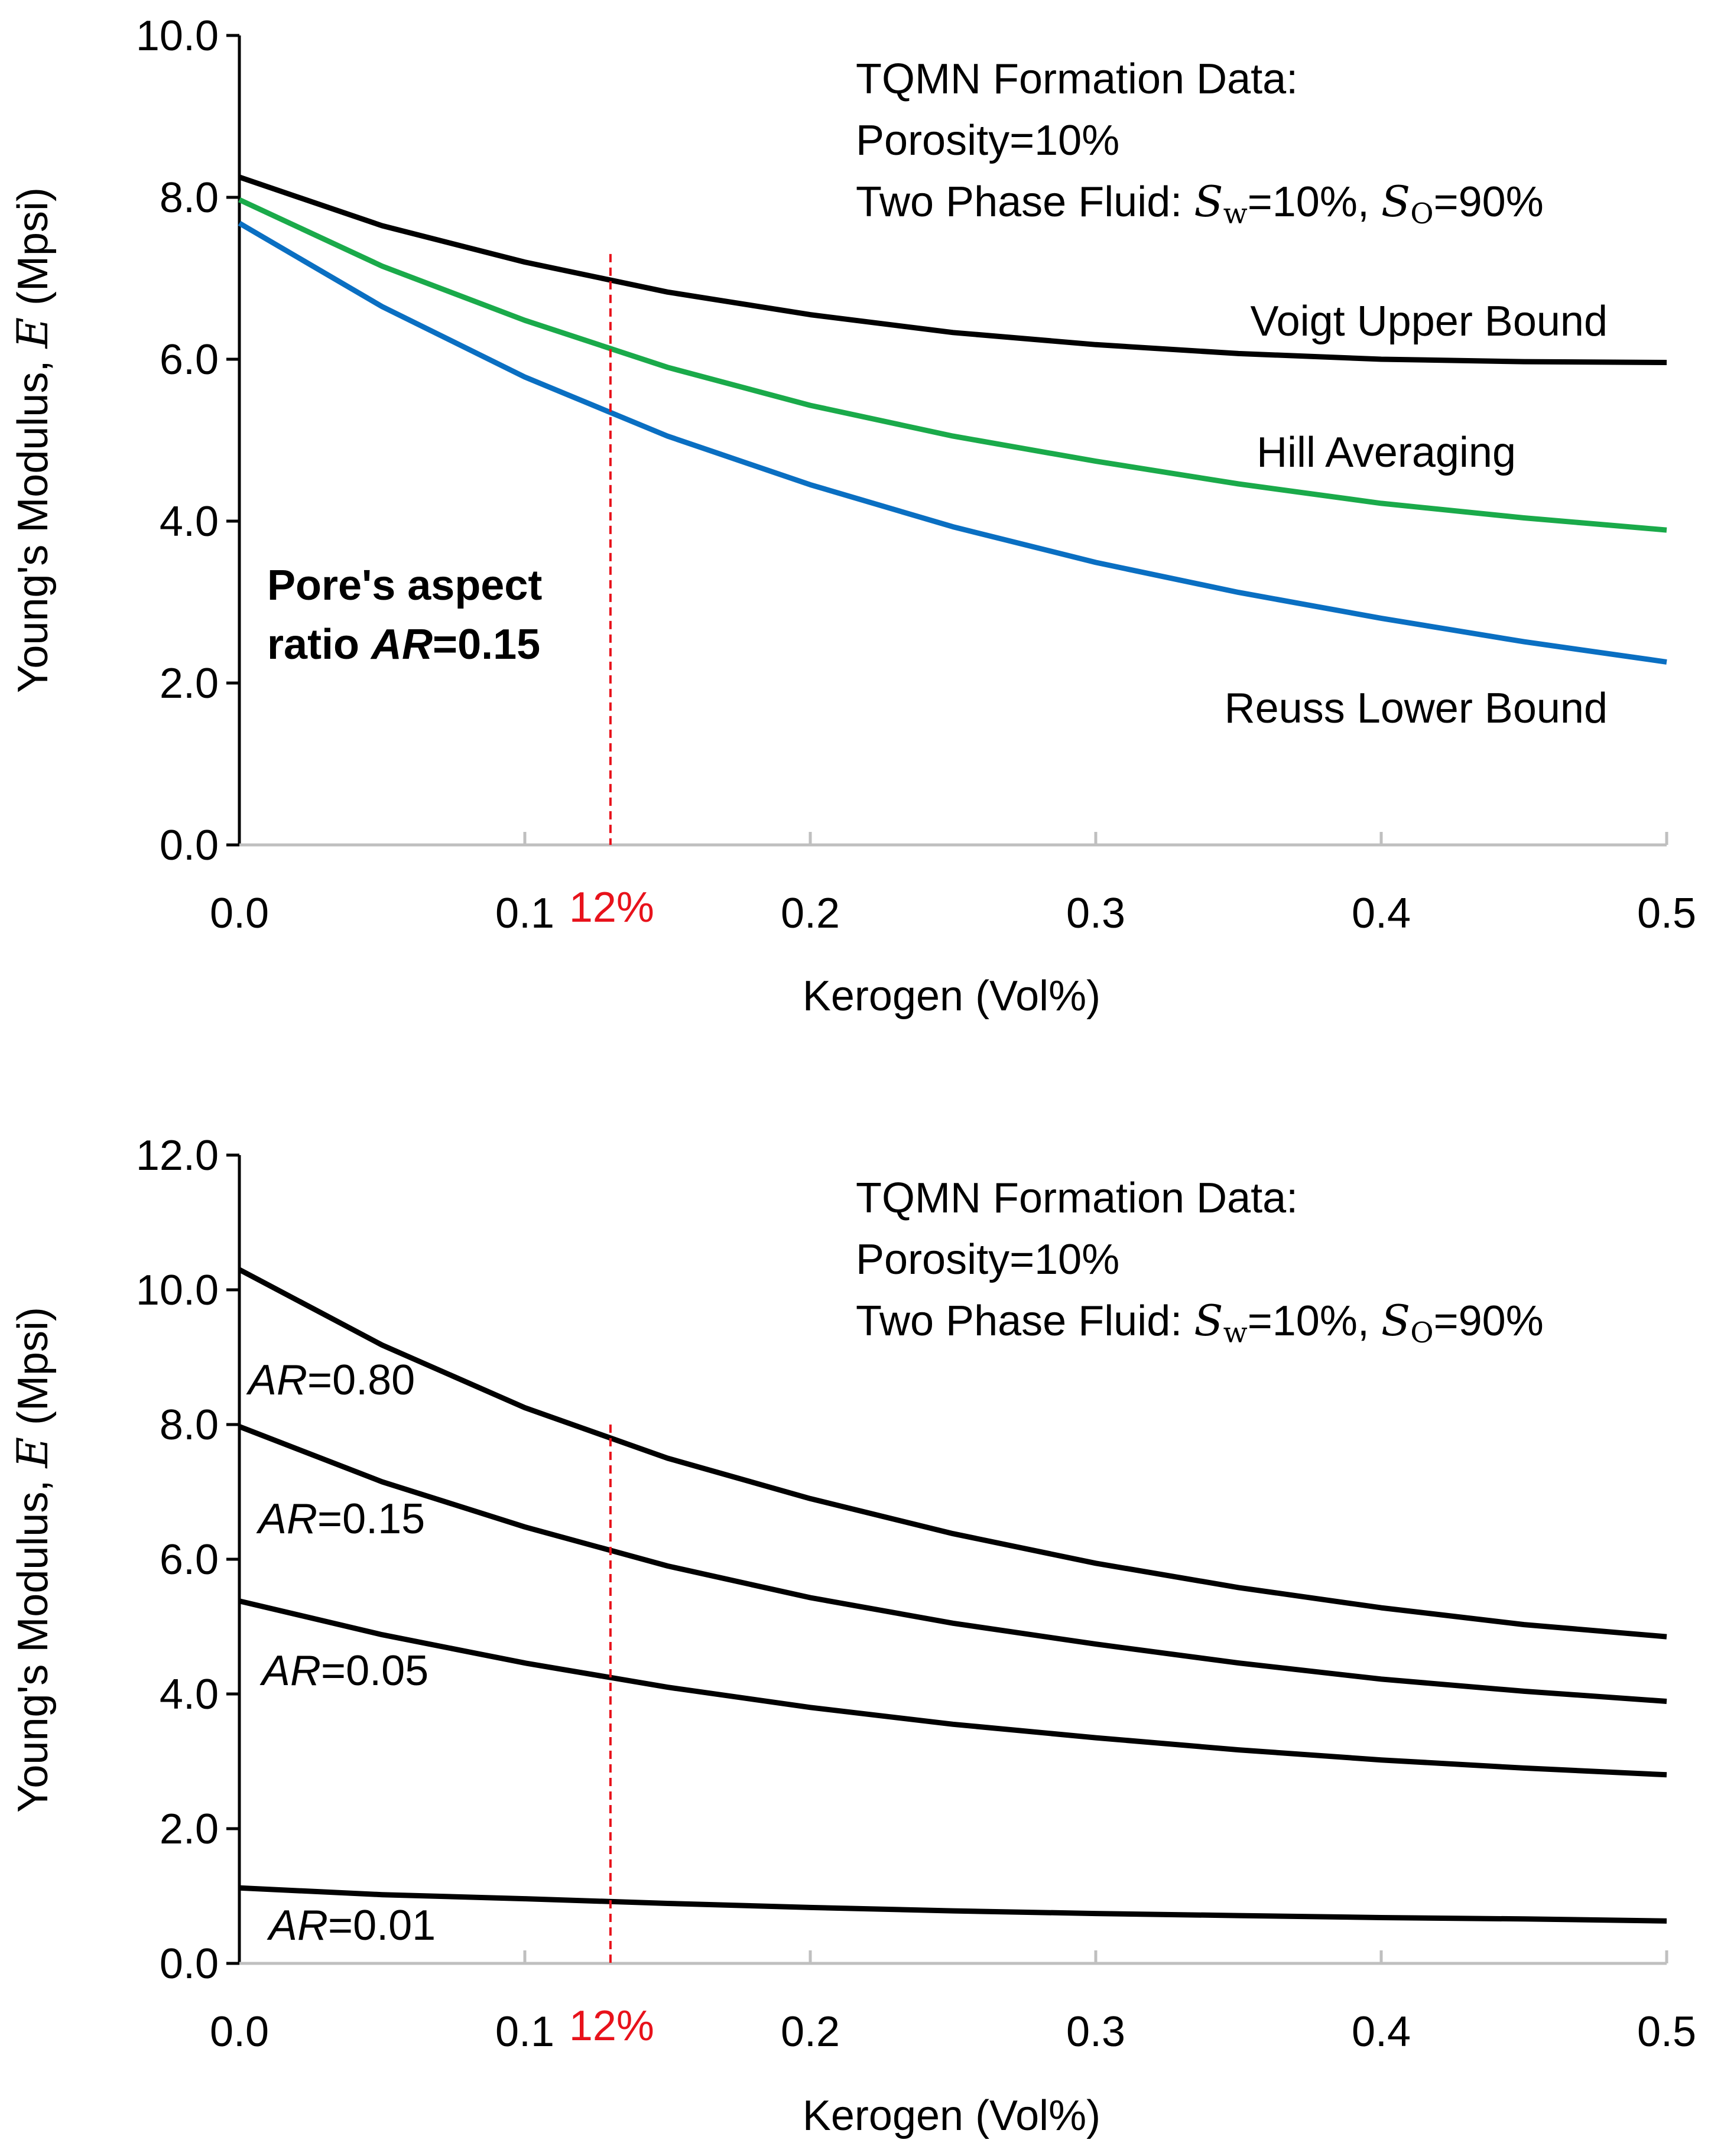 This screenshot has height=2156, width=1711. Describe the element at coordinates (951, 2115) in the screenshot. I see `chart-bottom-x-axis-title: Kerogen (Vol%)` at that location.